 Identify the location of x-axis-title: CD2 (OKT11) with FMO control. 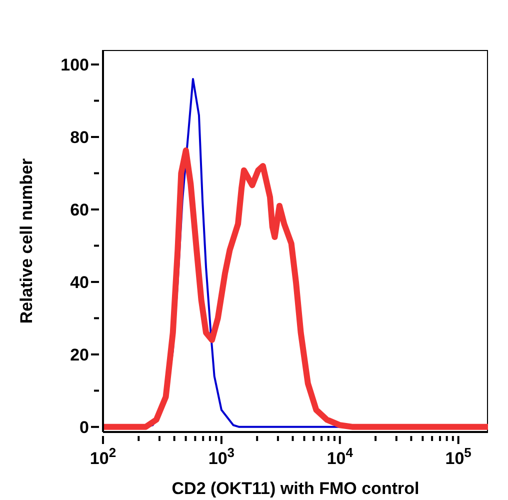
(296, 488).